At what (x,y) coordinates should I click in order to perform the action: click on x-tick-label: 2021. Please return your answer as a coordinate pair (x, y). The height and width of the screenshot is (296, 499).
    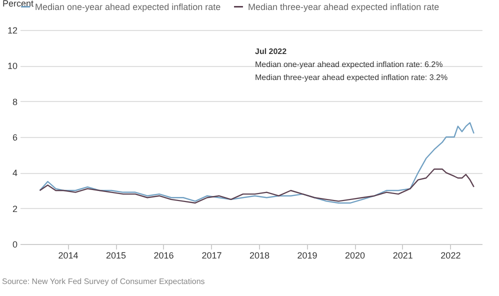
    Looking at the image, I should click on (402, 255).